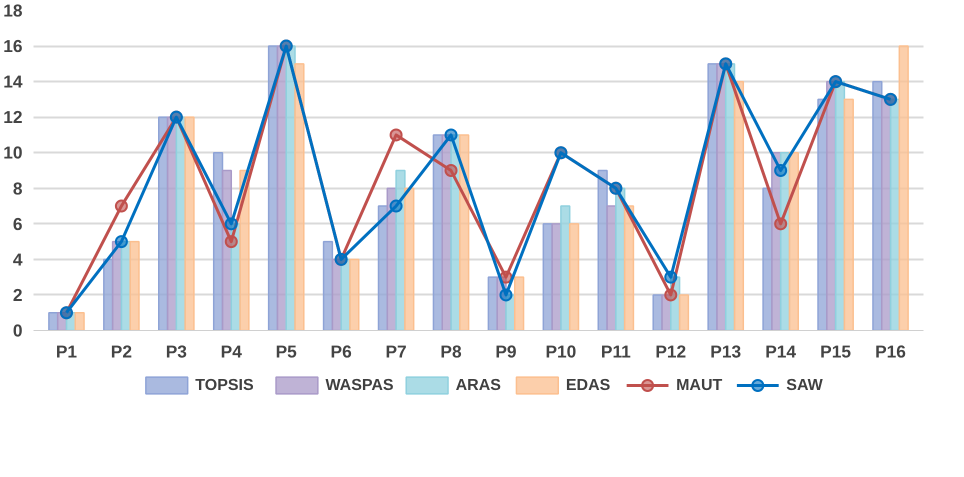  What do you see at coordinates (726, 352) in the screenshot?
I see `x-tick-label: P13` at bounding box center [726, 352].